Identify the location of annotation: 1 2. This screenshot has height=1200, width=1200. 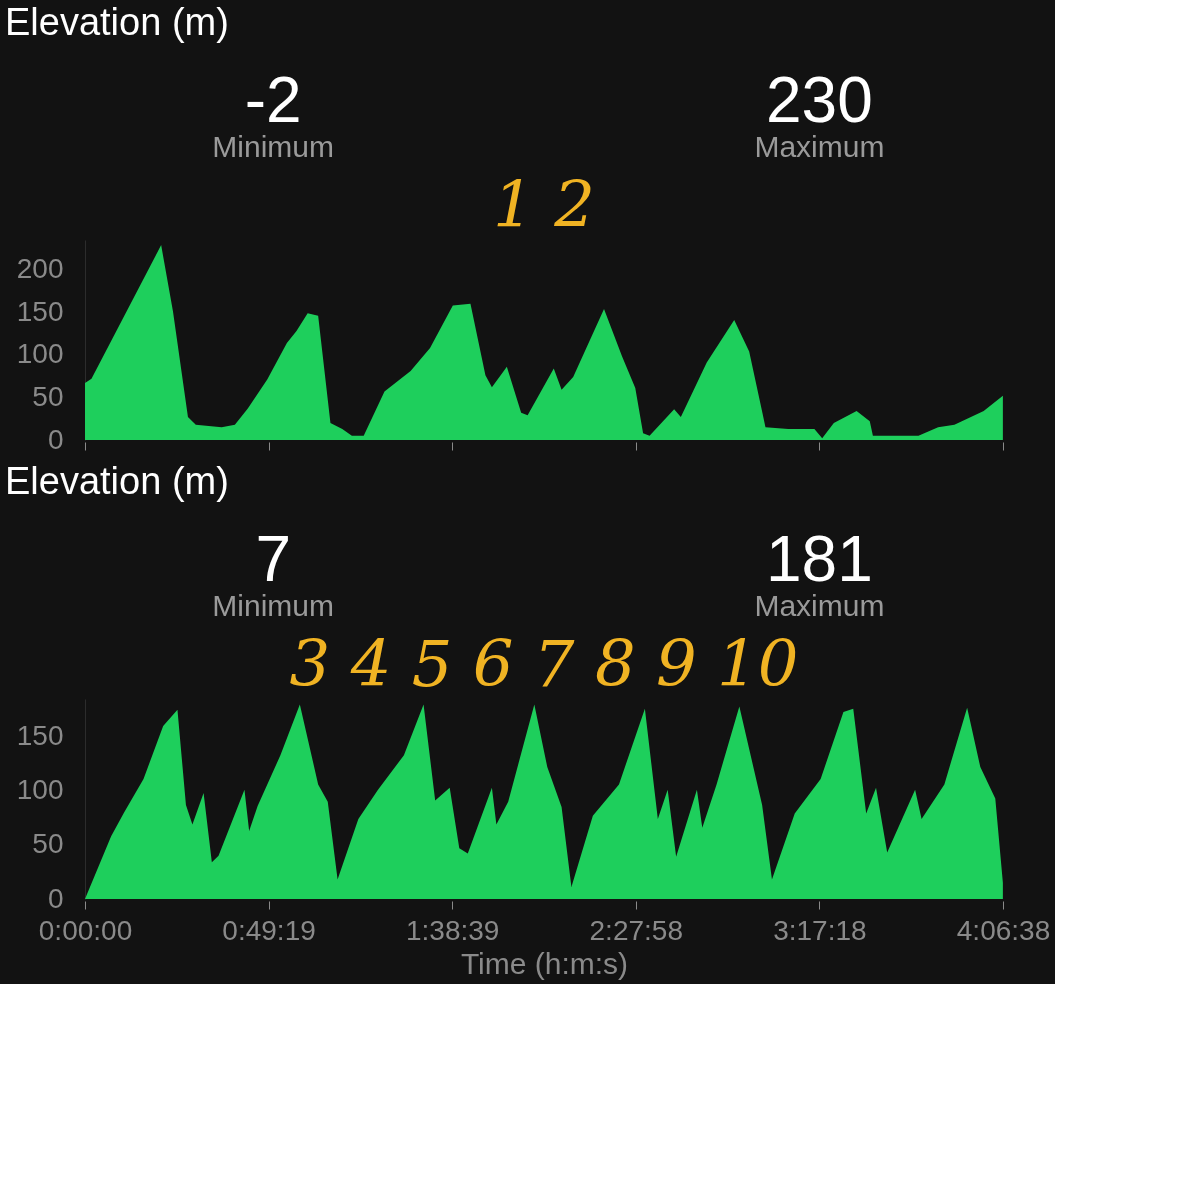
(544, 205).